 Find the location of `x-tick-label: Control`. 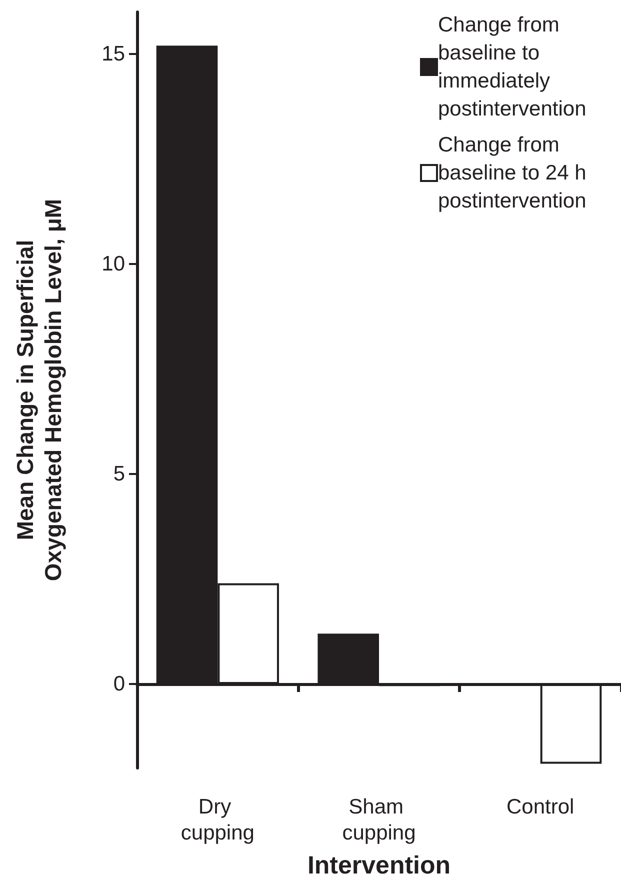

x-tick-label: Control is located at coordinates (540, 807).